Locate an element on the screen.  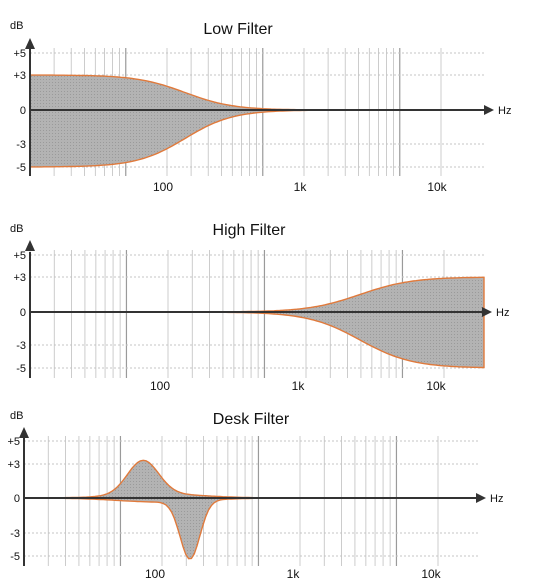
high-filter-xtick-1k: 1k is located at coordinates (299, 386).